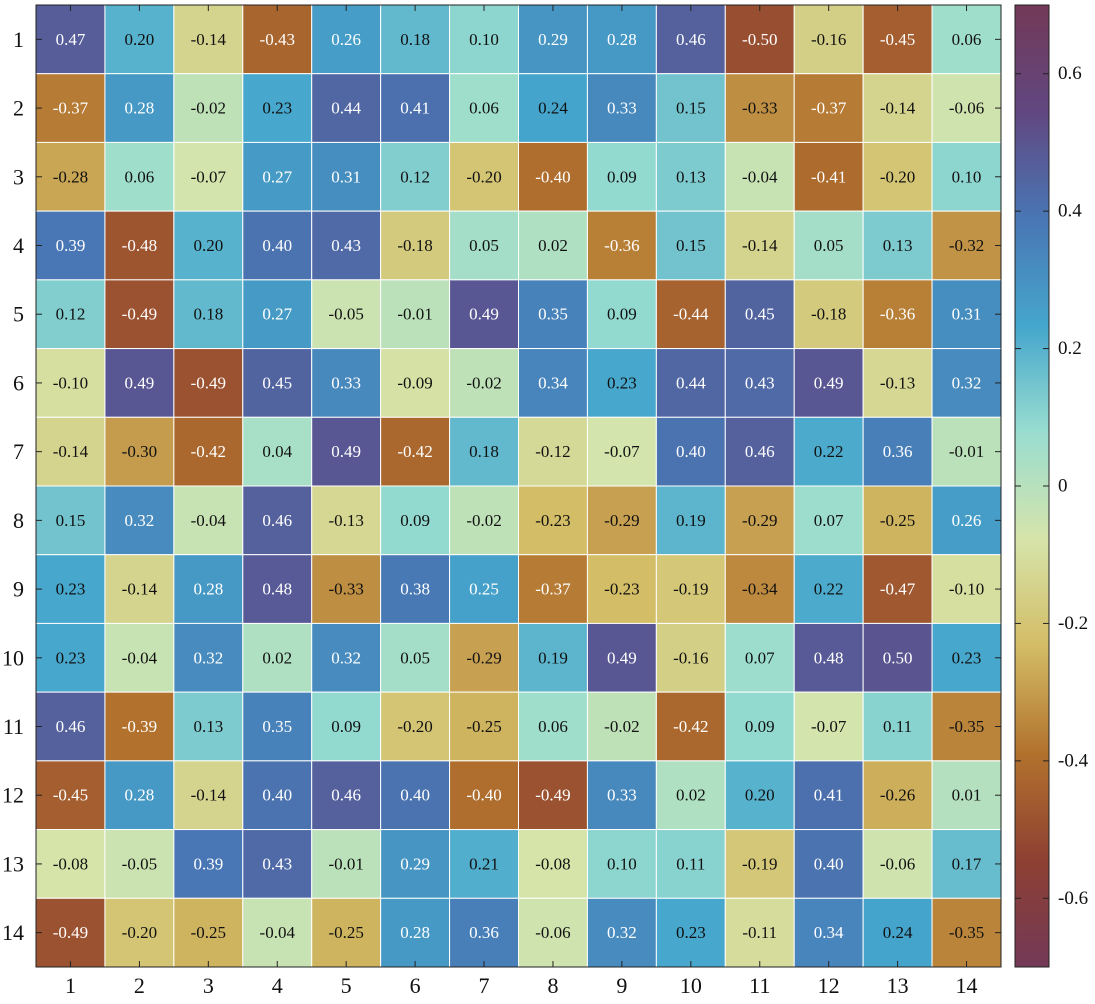 The image size is (1095, 1004). Describe the element at coordinates (278, 932) in the screenshot. I see `cell-value-label: -0.04` at that location.